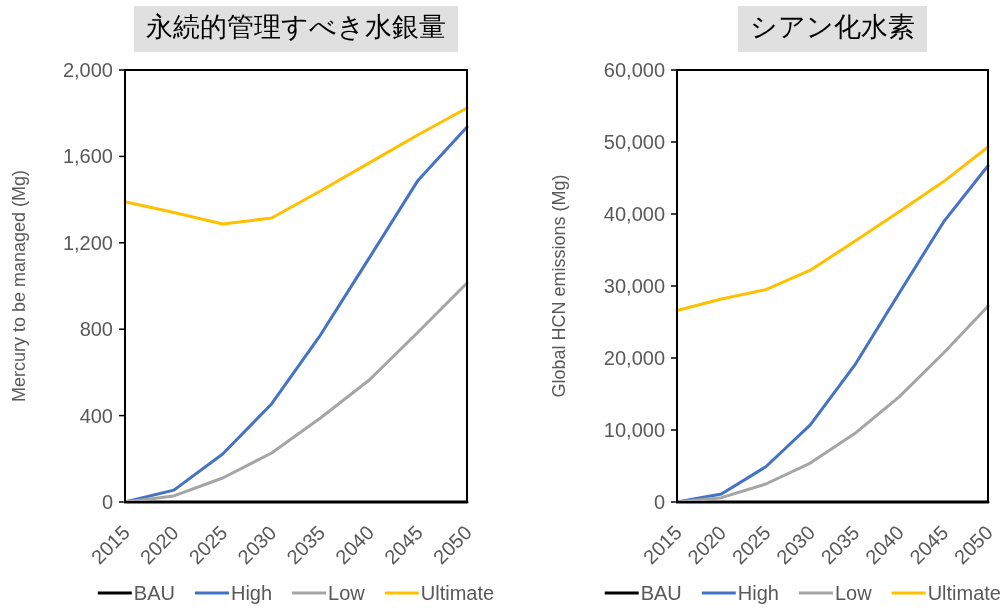 The width and height of the screenshot is (1005, 613). What do you see at coordinates (634, 70) in the screenshot?
I see `y-tick-label: 60,000` at bounding box center [634, 70].